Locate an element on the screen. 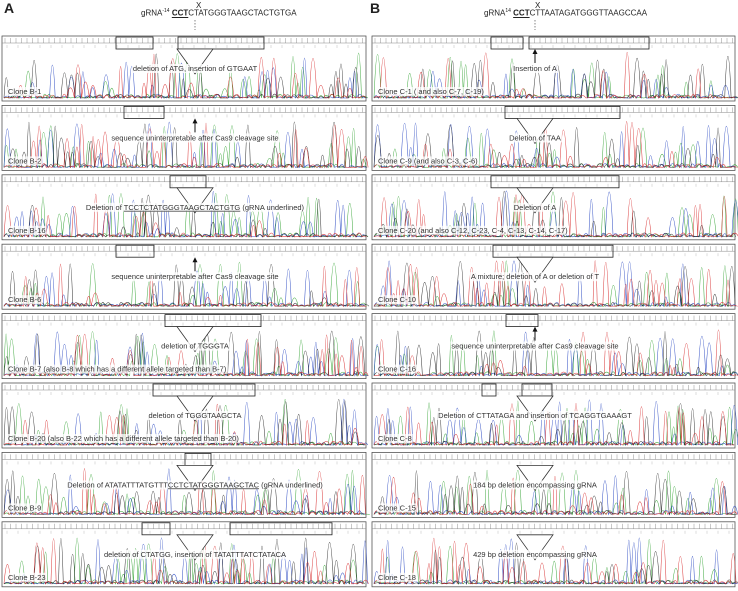  annotation-grna-underlined: CCTCTATGGGTAAGCTAC is located at coordinates (214, 484).